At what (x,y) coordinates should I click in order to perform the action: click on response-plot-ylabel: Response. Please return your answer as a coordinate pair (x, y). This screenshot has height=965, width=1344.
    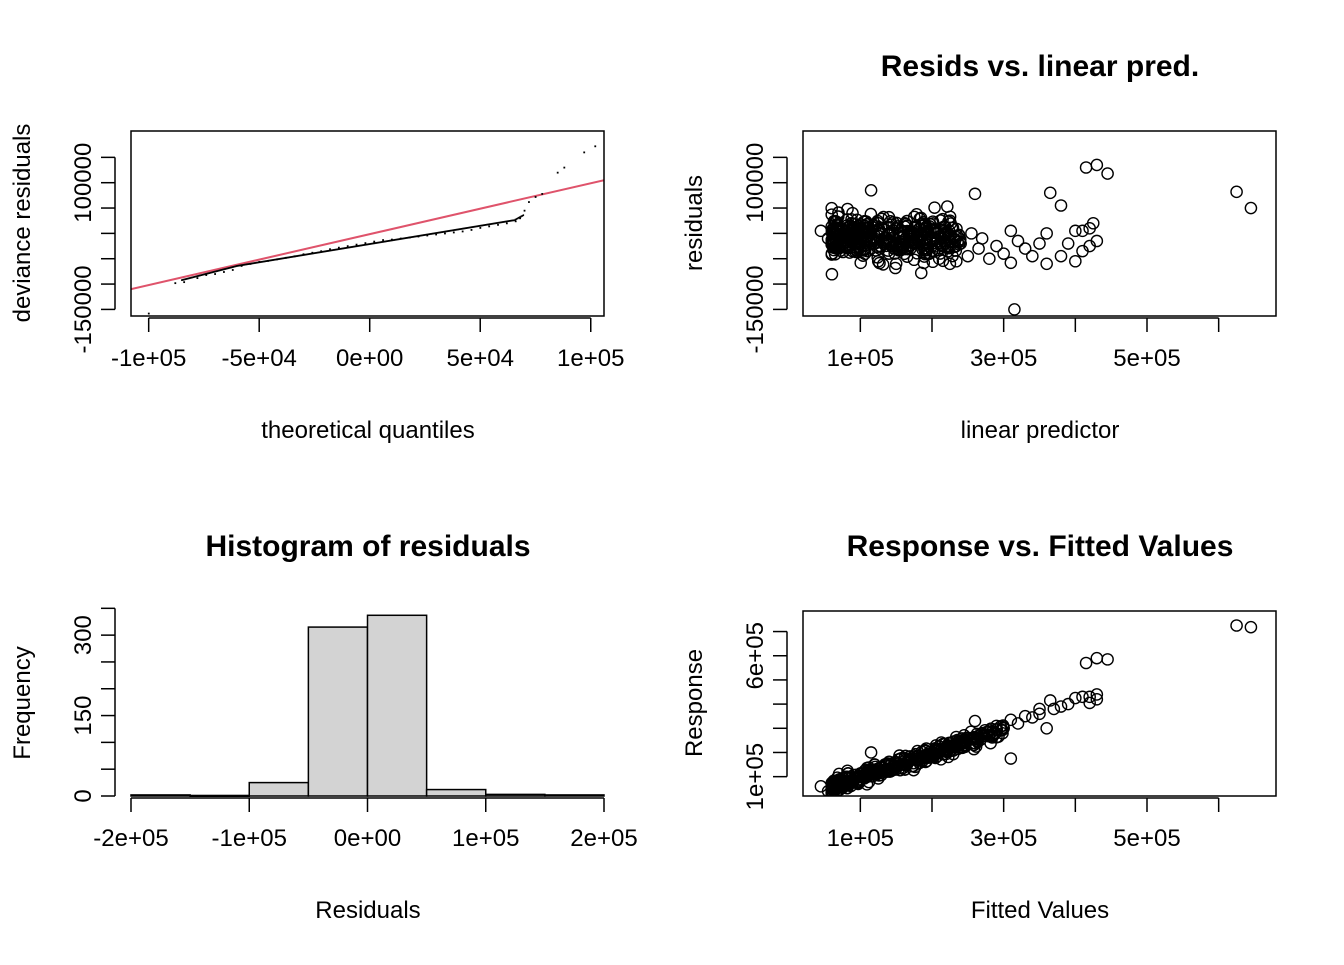
    Looking at the image, I should click on (694, 703).